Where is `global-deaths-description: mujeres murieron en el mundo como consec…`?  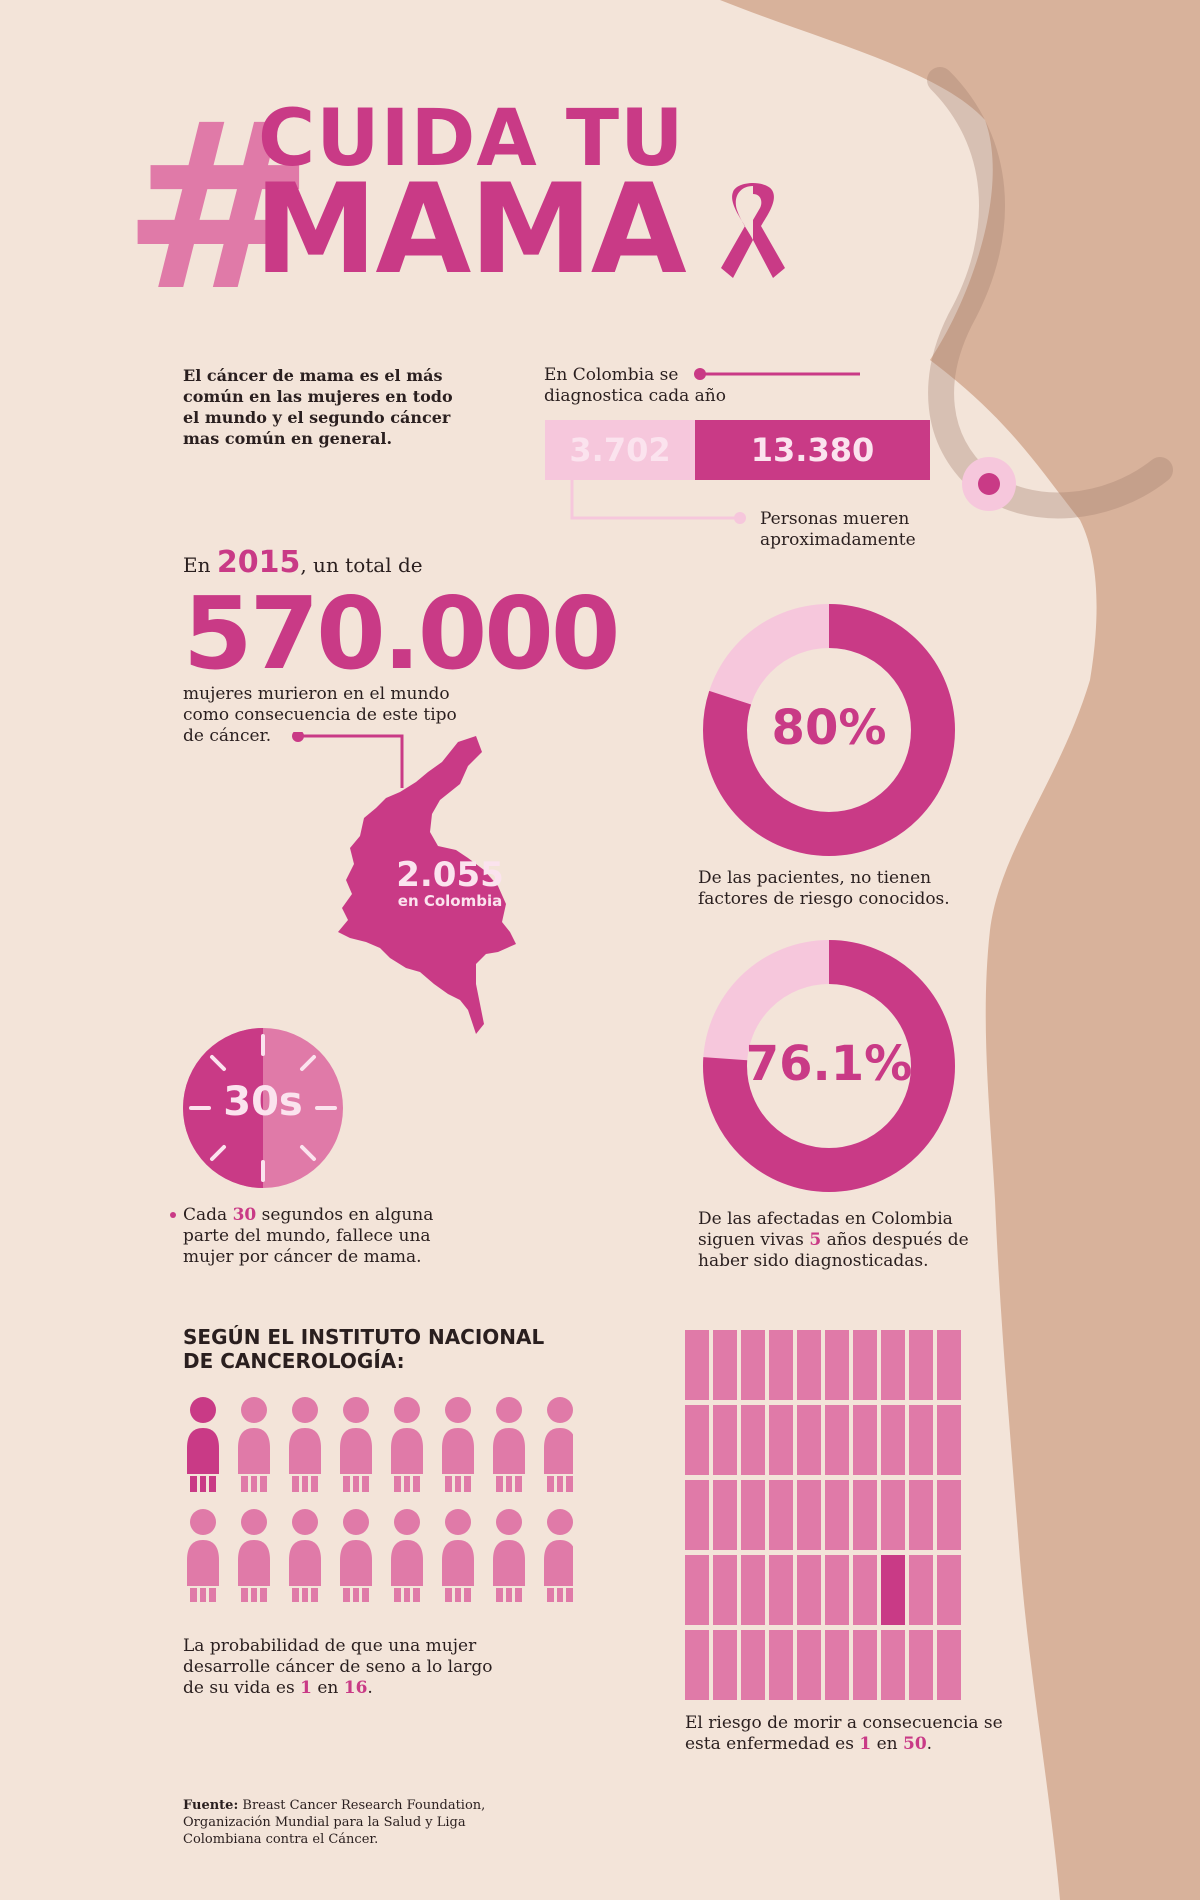 global-deaths-description: mujeres murieron en el mundo como consec… is located at coordinates (320, 715).